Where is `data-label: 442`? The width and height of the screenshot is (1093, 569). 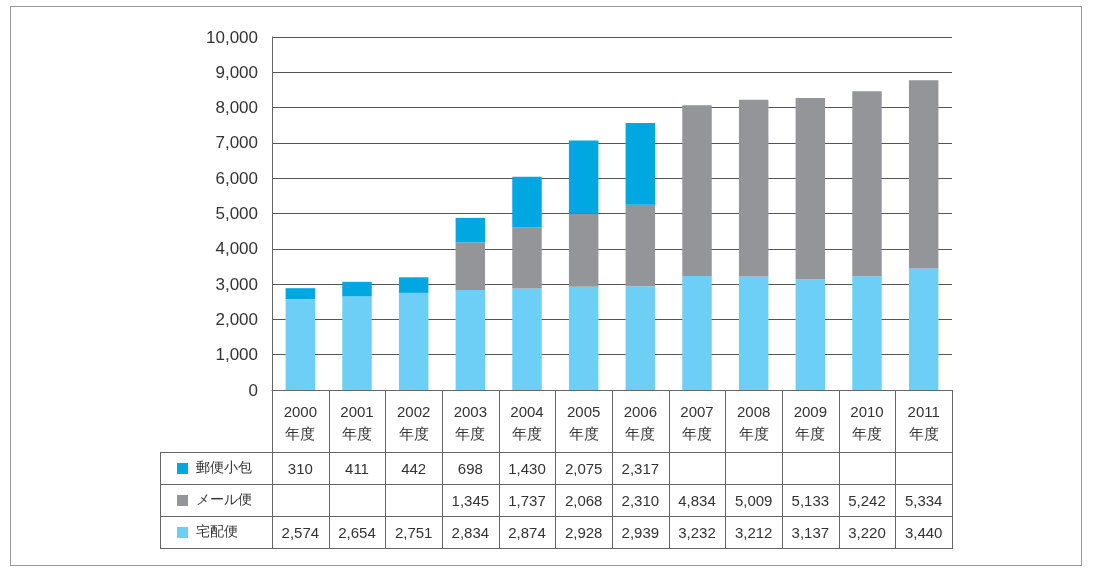
data-label: 442 is located at coordinates (414, 468).